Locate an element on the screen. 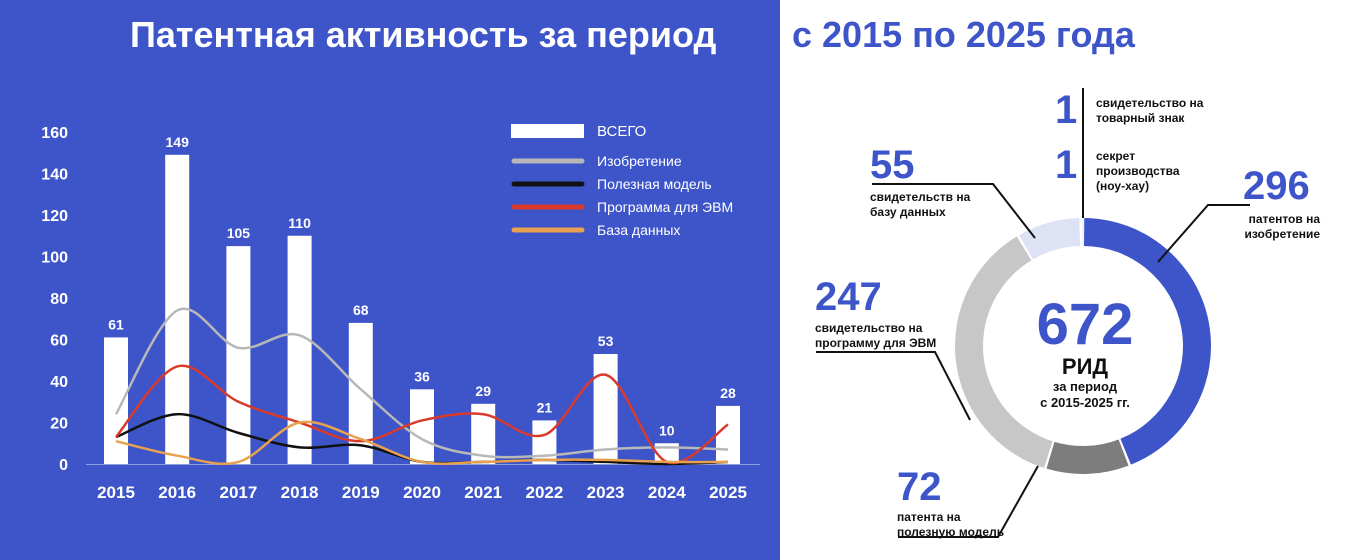  y-tick-label: 80 is located at coordinates (59, 299).